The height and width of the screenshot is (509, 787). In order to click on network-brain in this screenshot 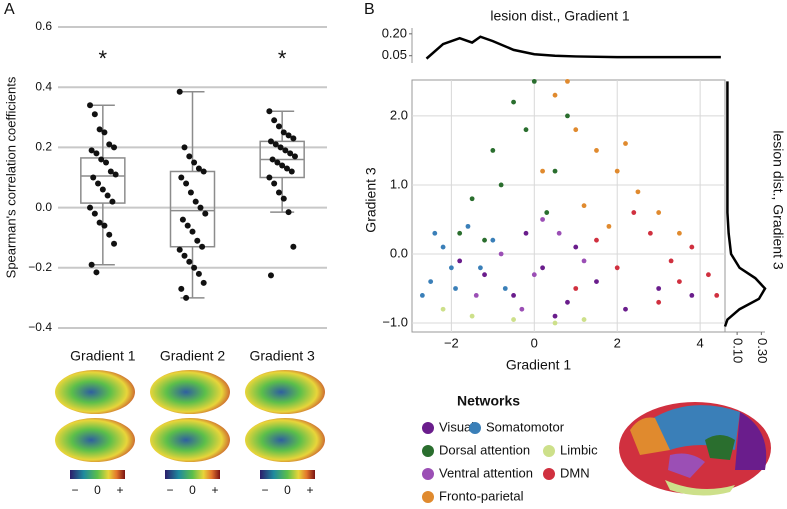, I will do `click(695, 449)`.